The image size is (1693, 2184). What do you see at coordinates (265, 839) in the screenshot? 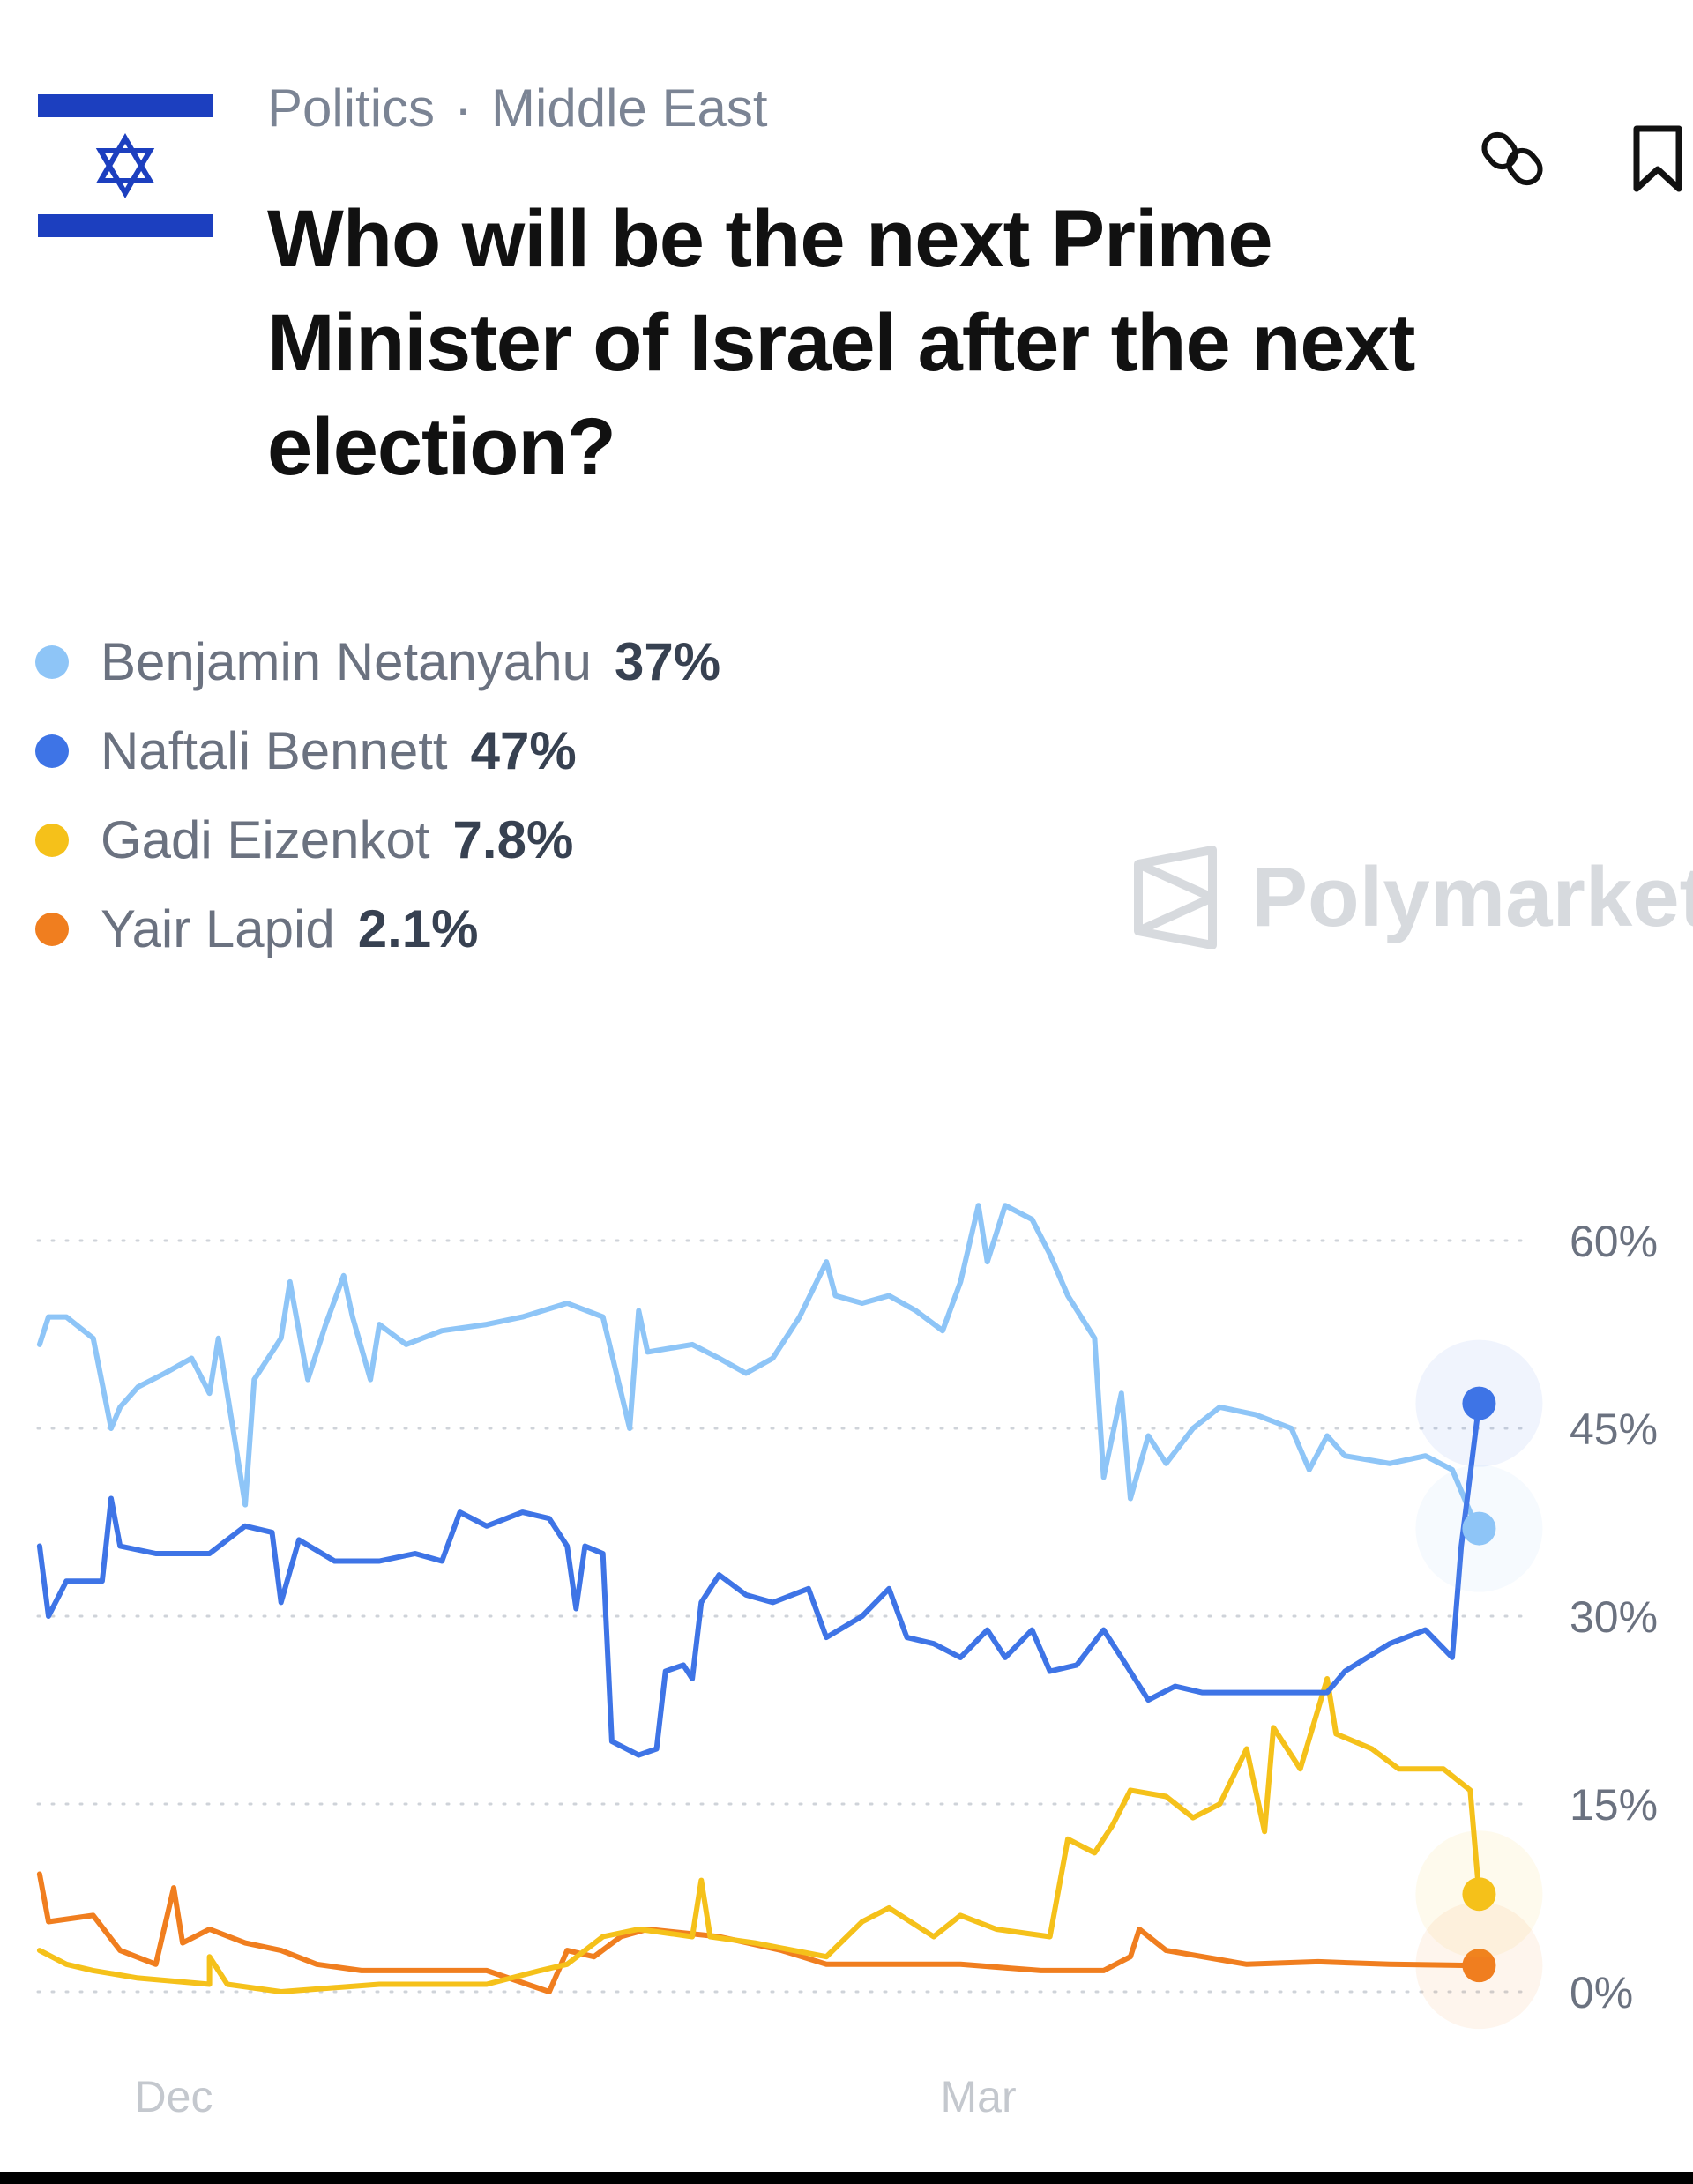
I see `legend-label: Gadi Eizenkot` at bounding box center [265, 839].